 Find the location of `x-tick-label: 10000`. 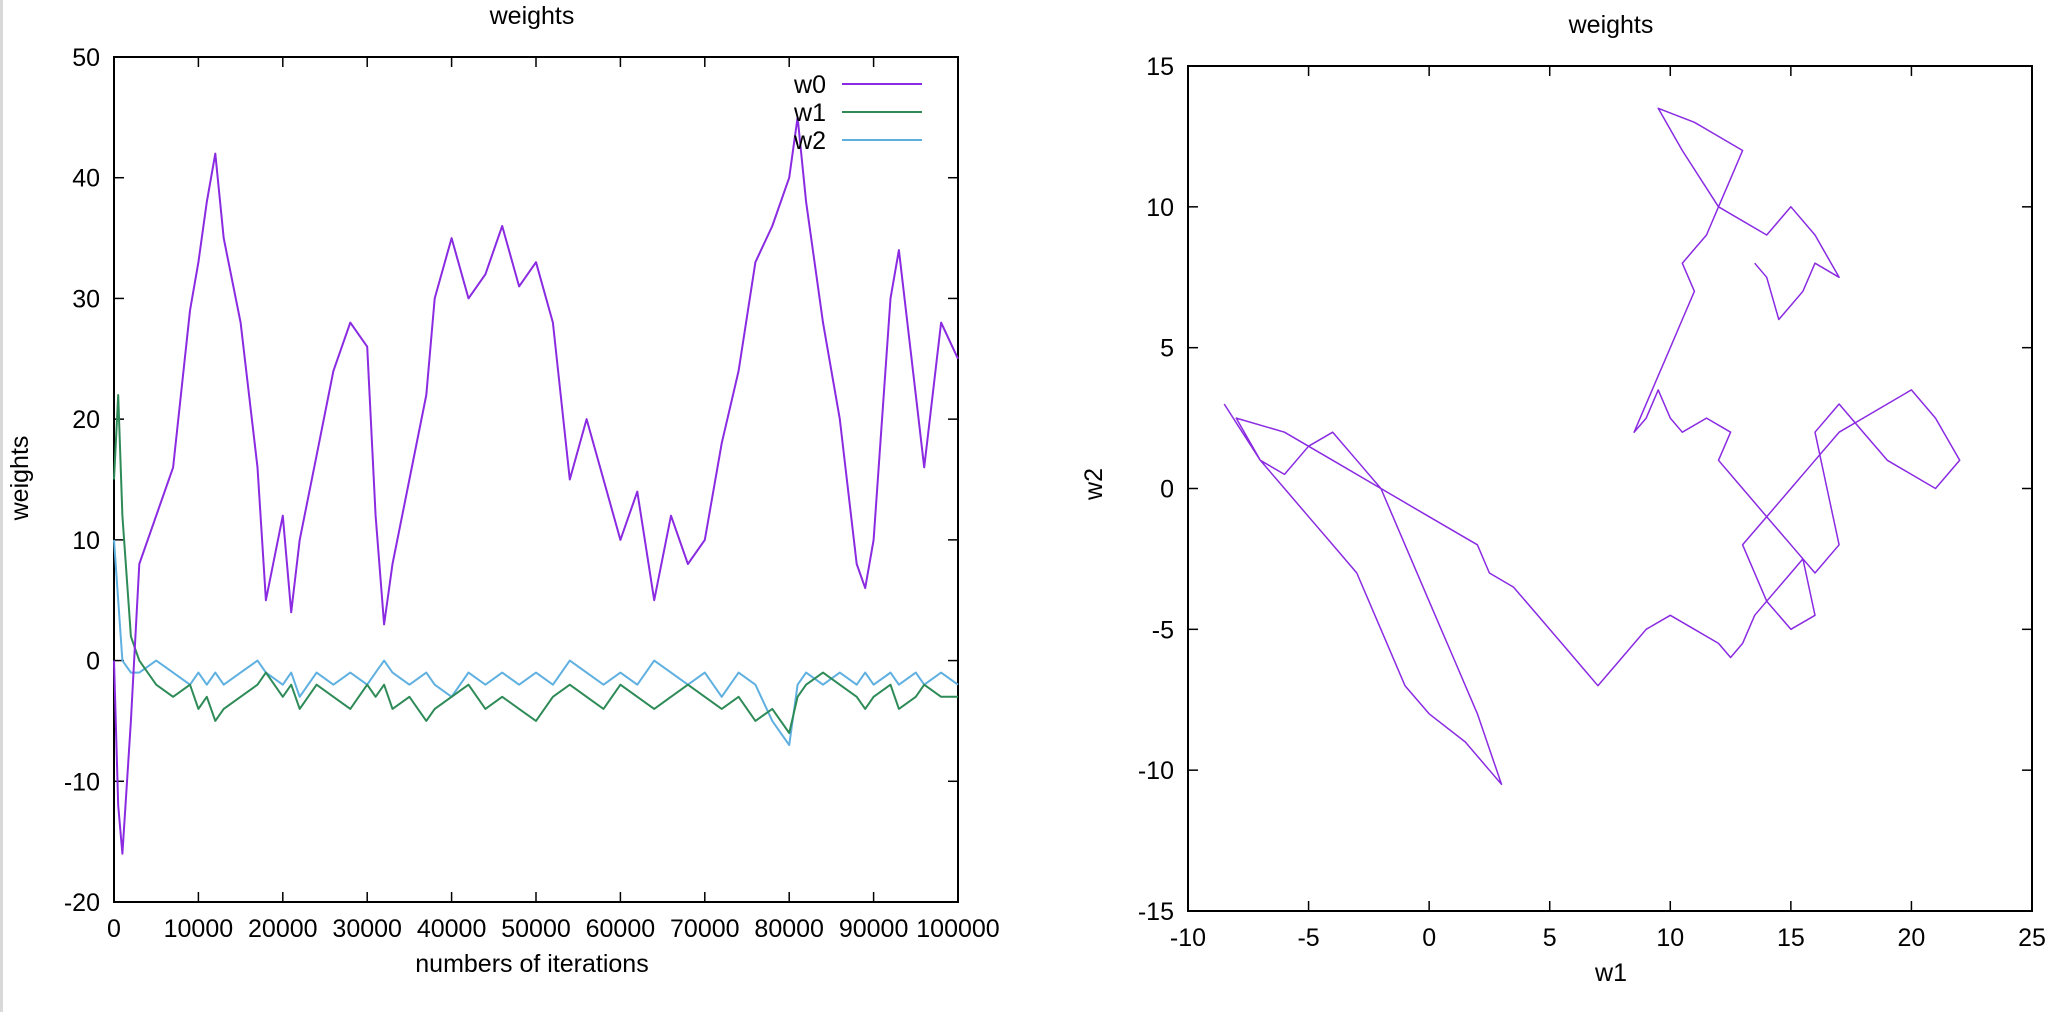

x-tick-label: 10000 is located at coordinates (199, 929).